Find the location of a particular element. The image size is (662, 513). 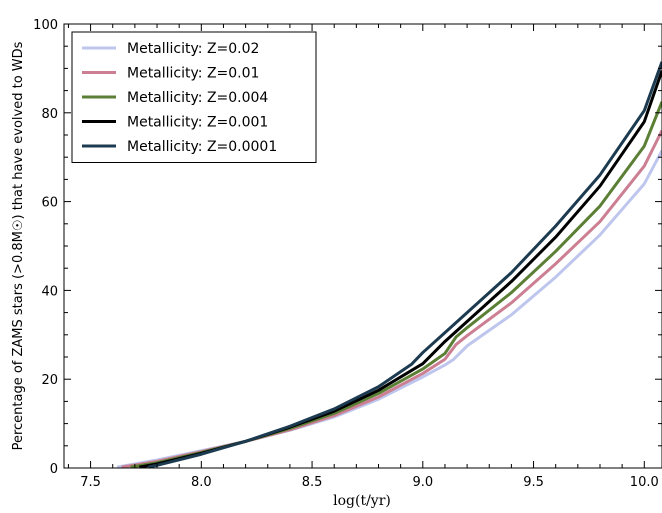

y-tick-label: 60 is located at coordinates (49, 203).